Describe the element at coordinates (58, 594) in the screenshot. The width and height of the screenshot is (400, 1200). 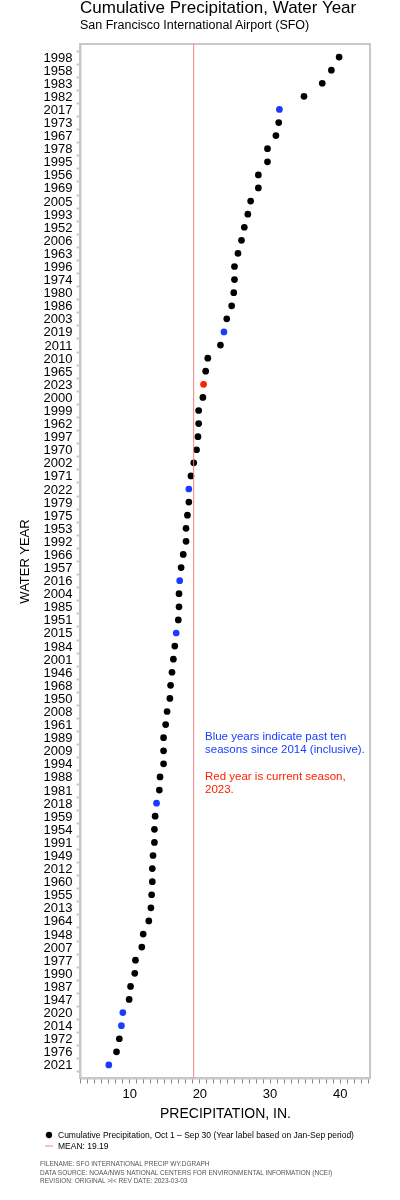
I see `y-tick-label: 2004` at that location.